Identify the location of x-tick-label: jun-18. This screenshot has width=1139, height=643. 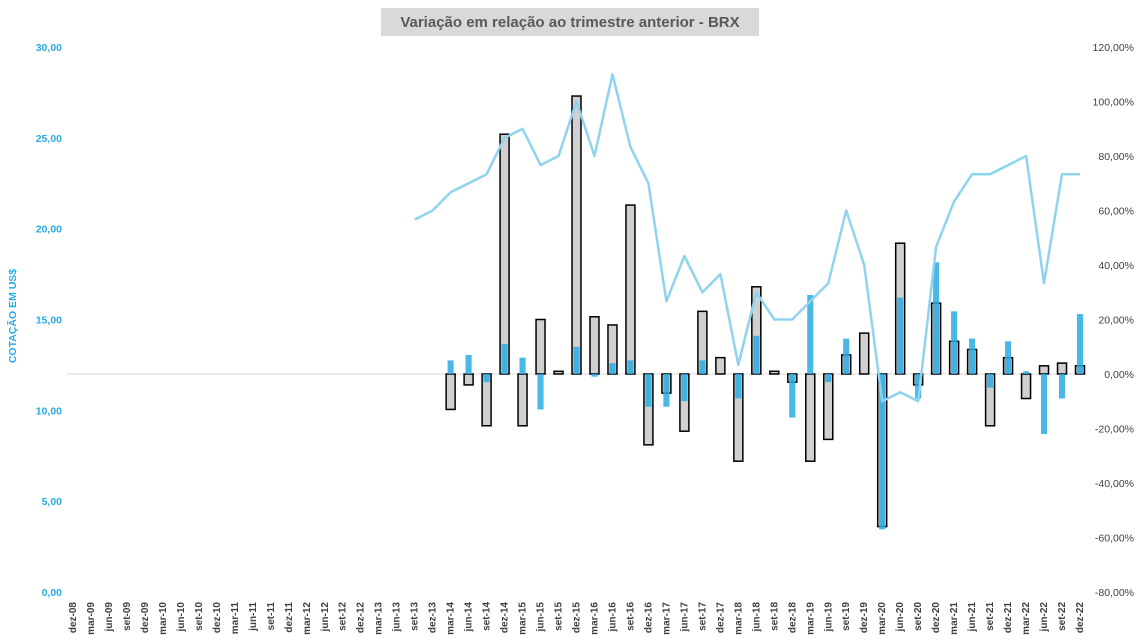
(756, 617).